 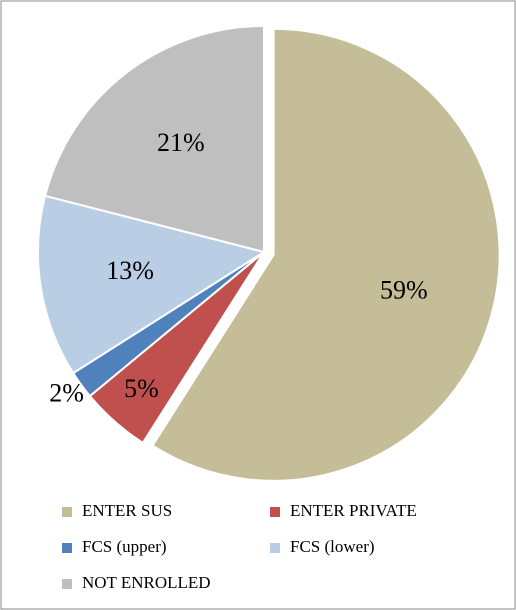 I want to click on legend-label: ENTER PRIVATE, so click(x=353, y=510).